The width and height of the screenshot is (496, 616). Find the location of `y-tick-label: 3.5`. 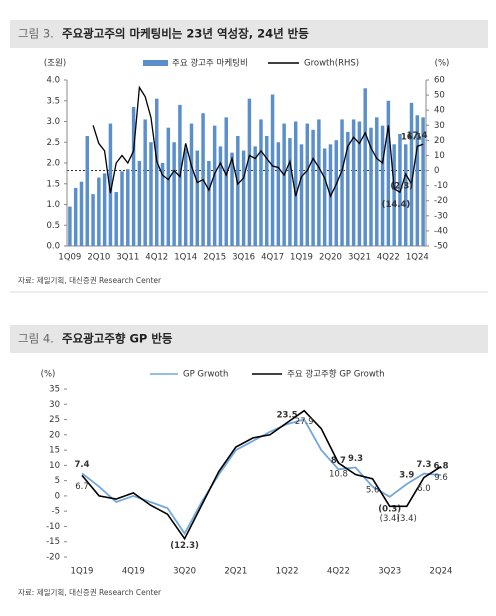

y-tick-label: 3.5 is located at coordinates (53, 101).